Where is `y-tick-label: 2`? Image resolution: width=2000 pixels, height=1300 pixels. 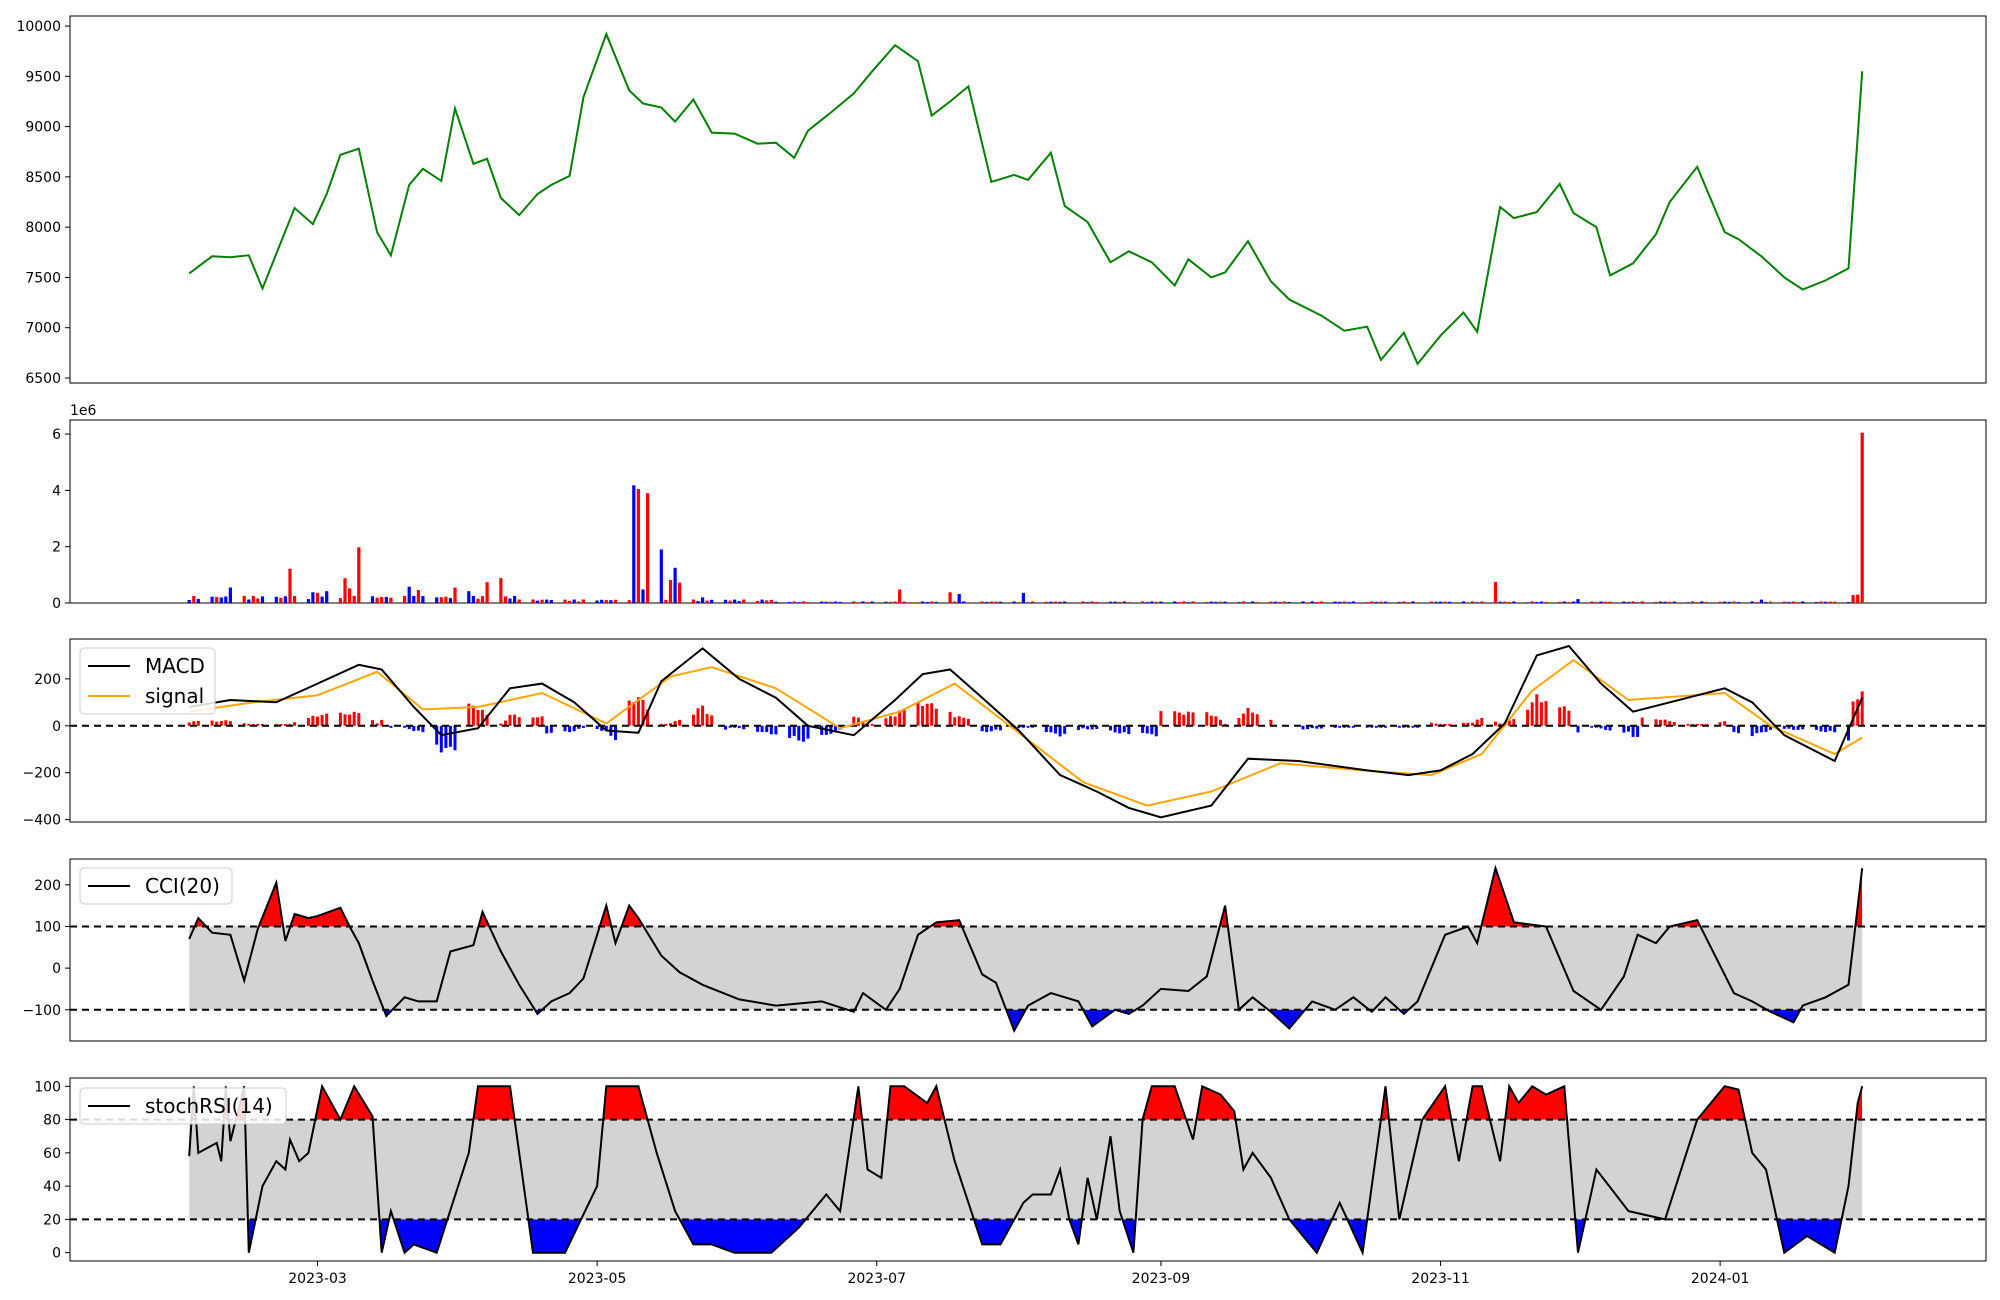
y-tick-label: 2 is located at coordinates (56, 548).